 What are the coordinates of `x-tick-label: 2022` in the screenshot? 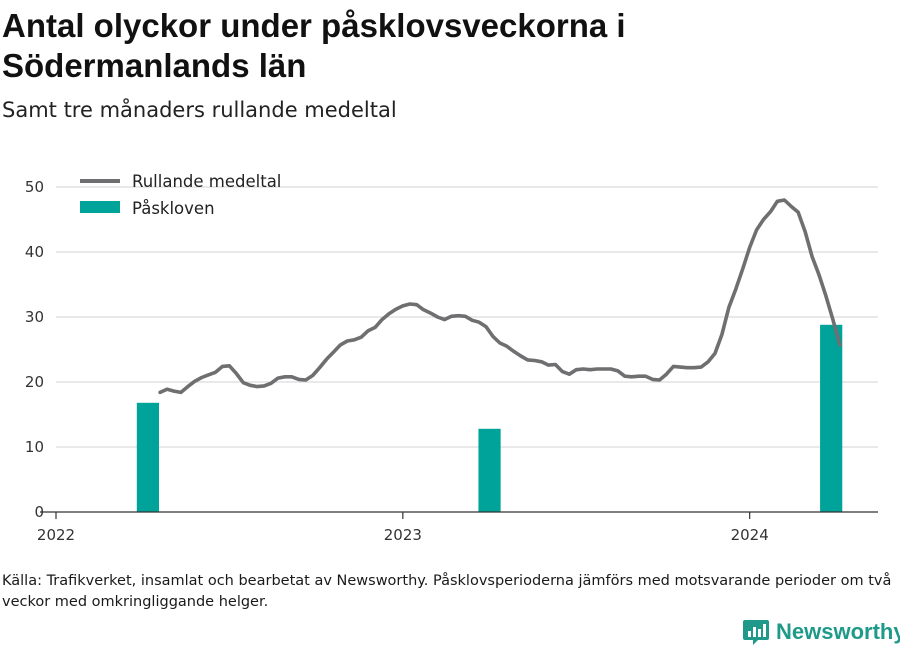 It's located at (56, 535).